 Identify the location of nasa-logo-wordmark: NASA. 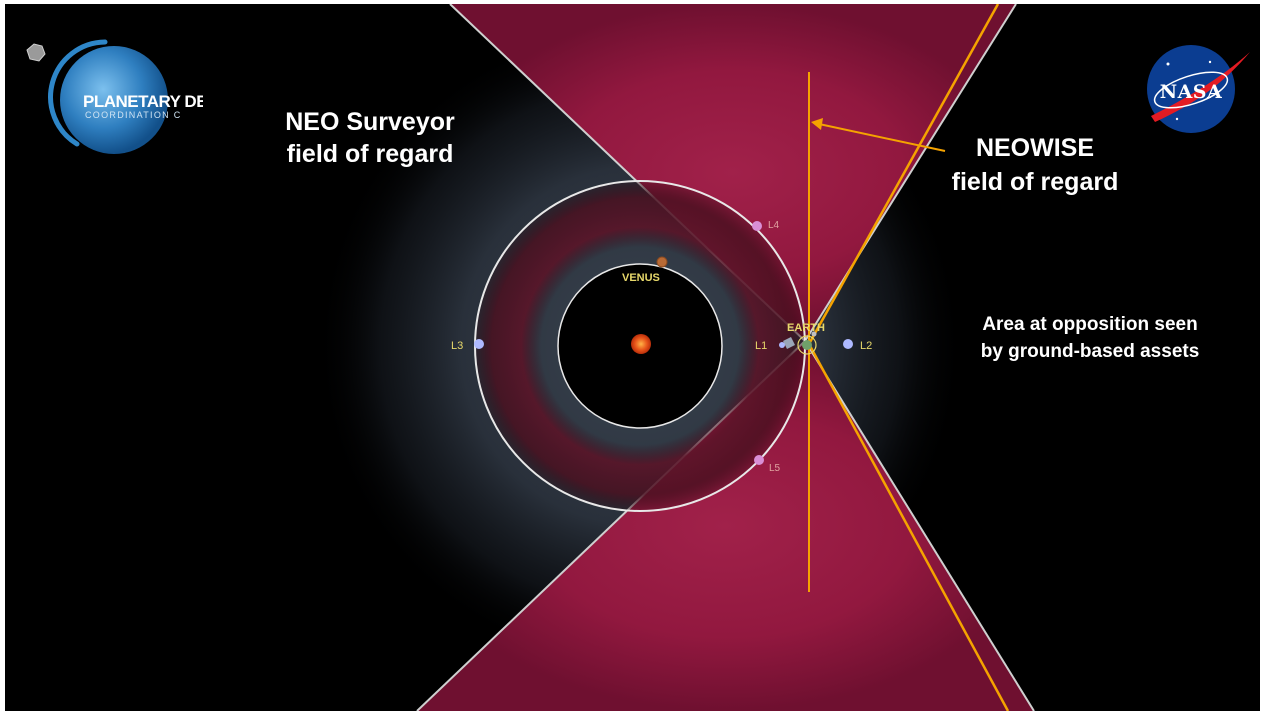
(1191, 92).